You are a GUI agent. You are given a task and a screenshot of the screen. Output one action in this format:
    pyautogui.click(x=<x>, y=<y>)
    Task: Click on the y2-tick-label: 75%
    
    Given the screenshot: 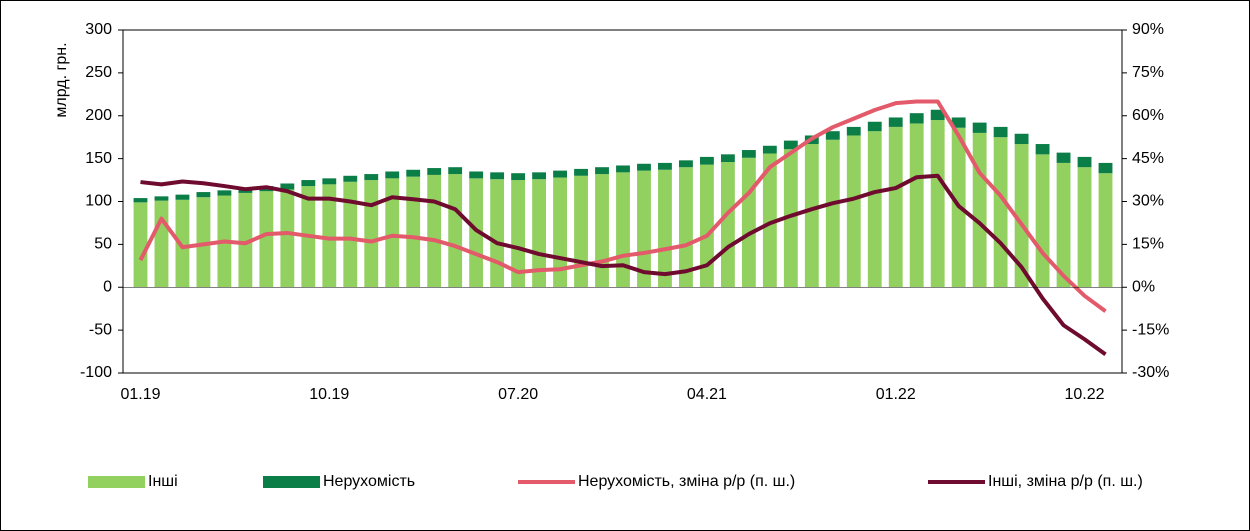 What is the action you would take?
    pyautogui.click(x=1148, y=72)
    